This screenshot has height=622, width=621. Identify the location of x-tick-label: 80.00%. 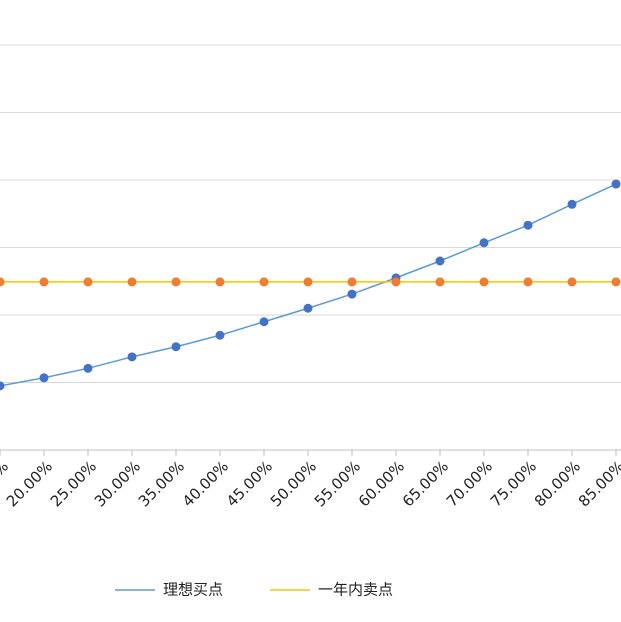
(557, 483).